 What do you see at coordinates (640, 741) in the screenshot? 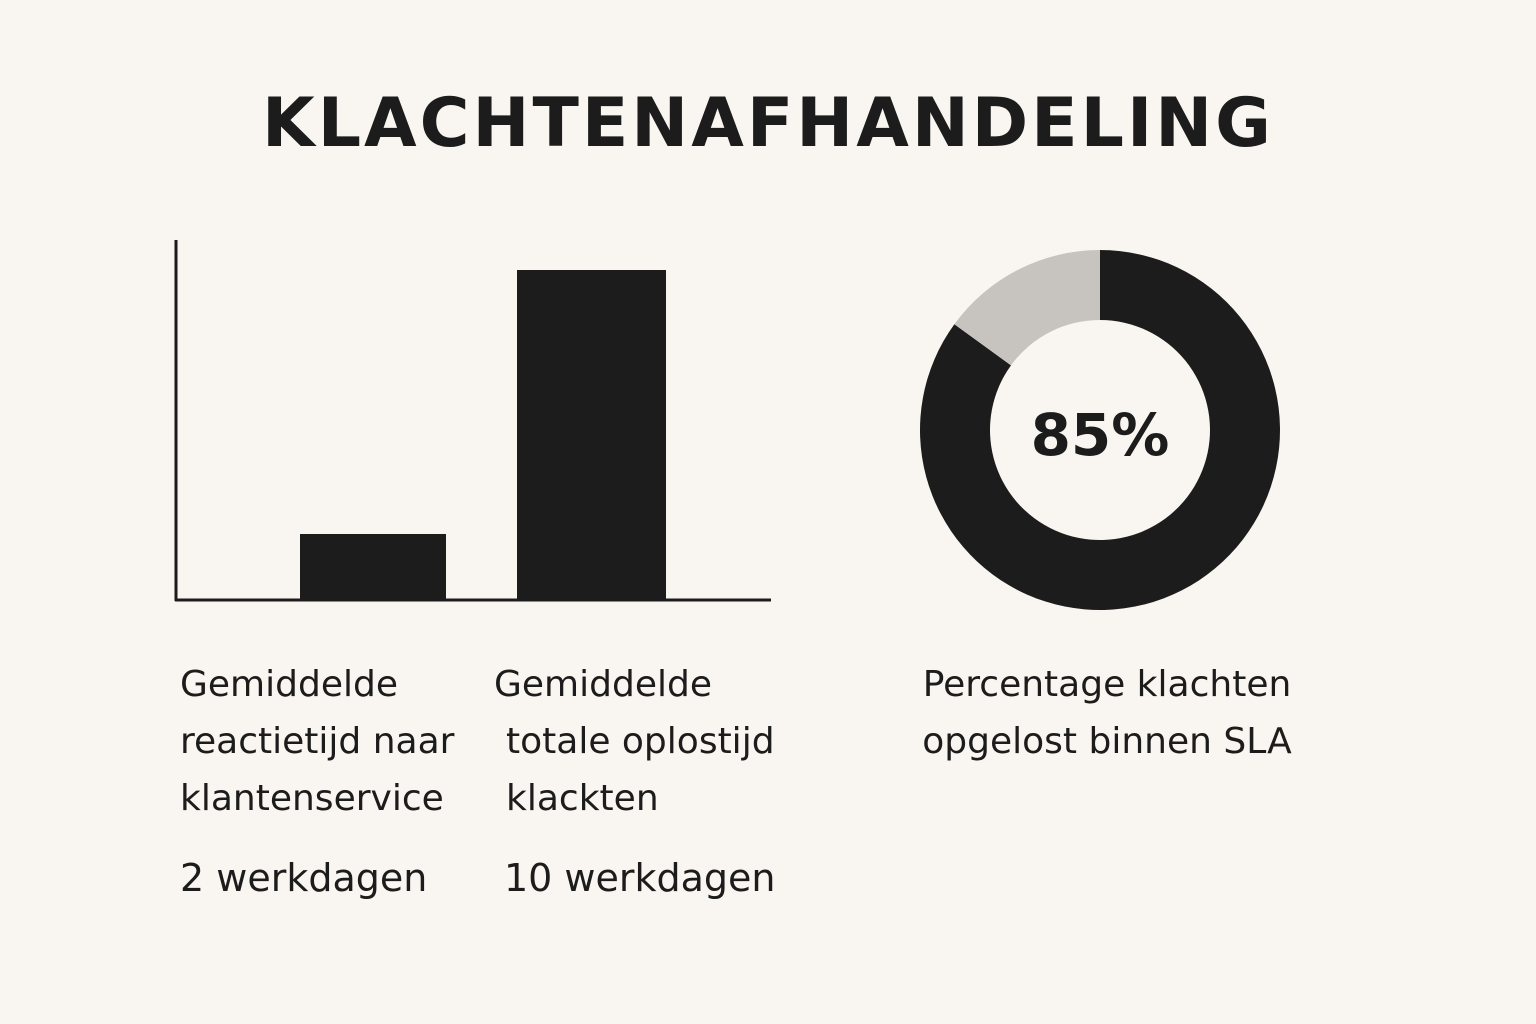
I see `caption-line: totale oplostijd` at bounding box center [640, 741].